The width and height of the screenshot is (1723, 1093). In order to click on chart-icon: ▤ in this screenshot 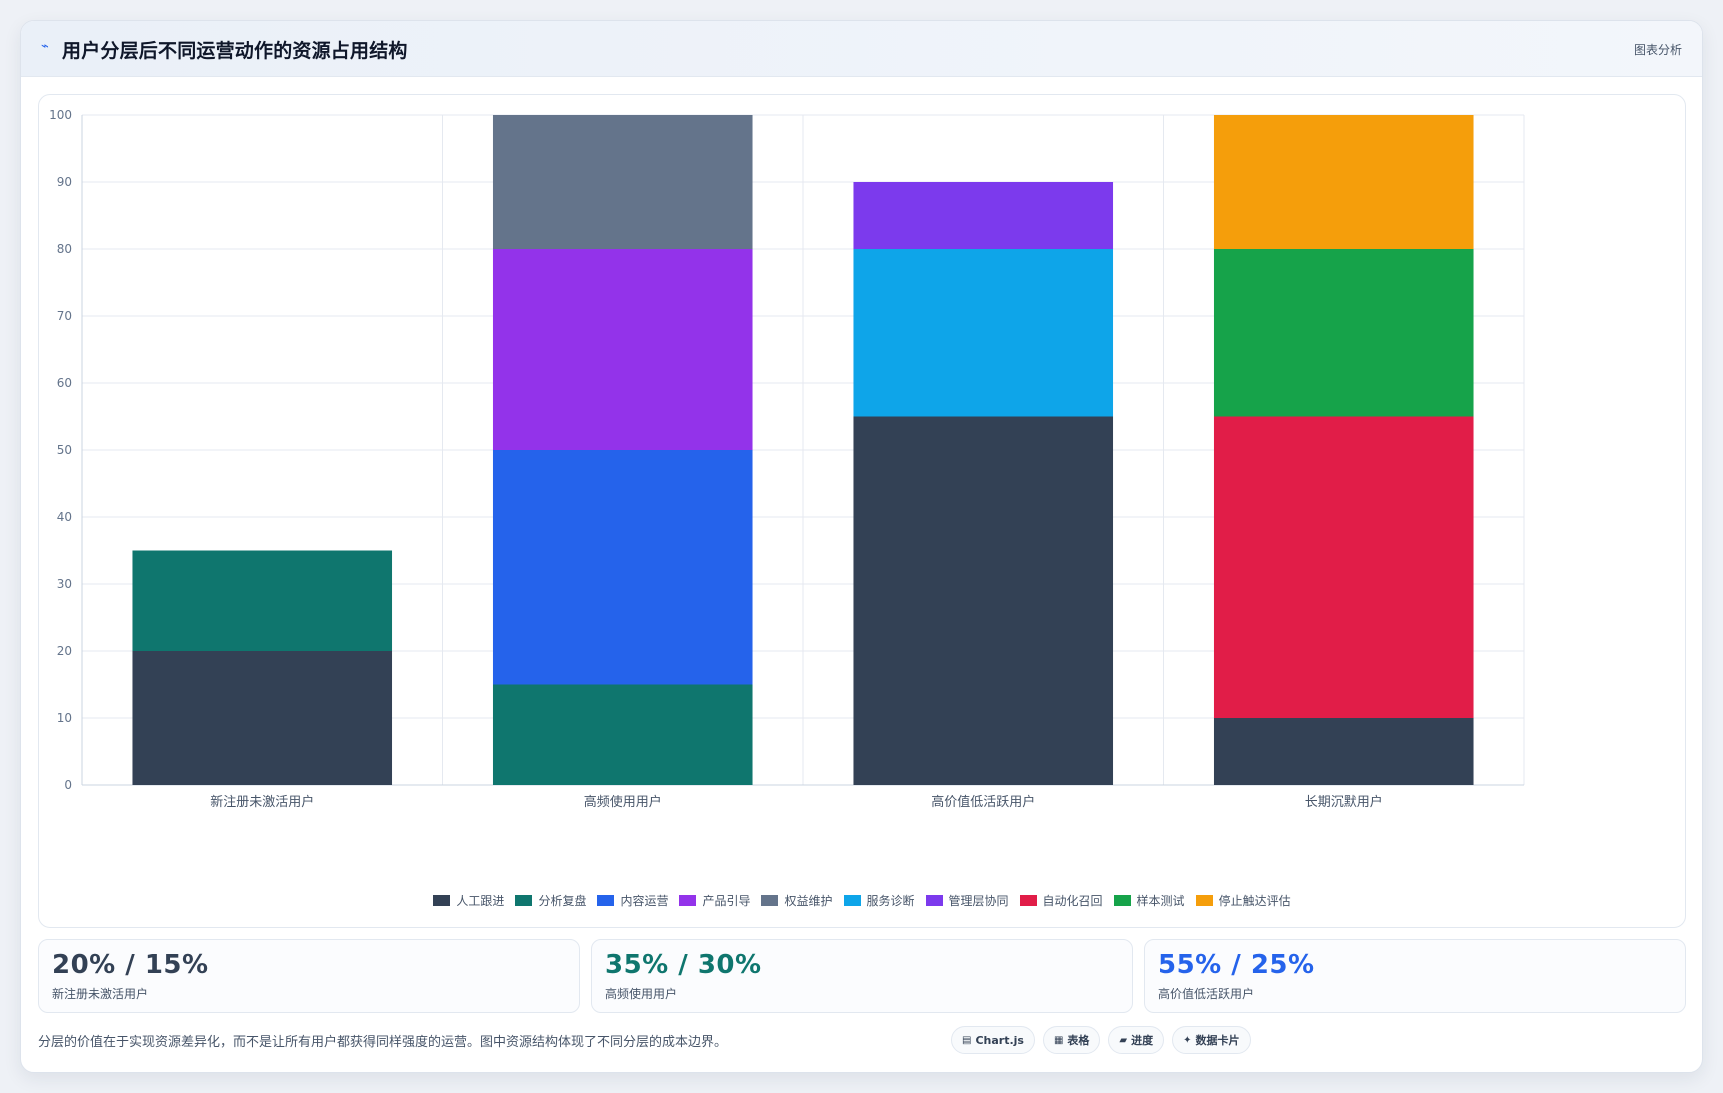, I will do `click(967, 1040)`.